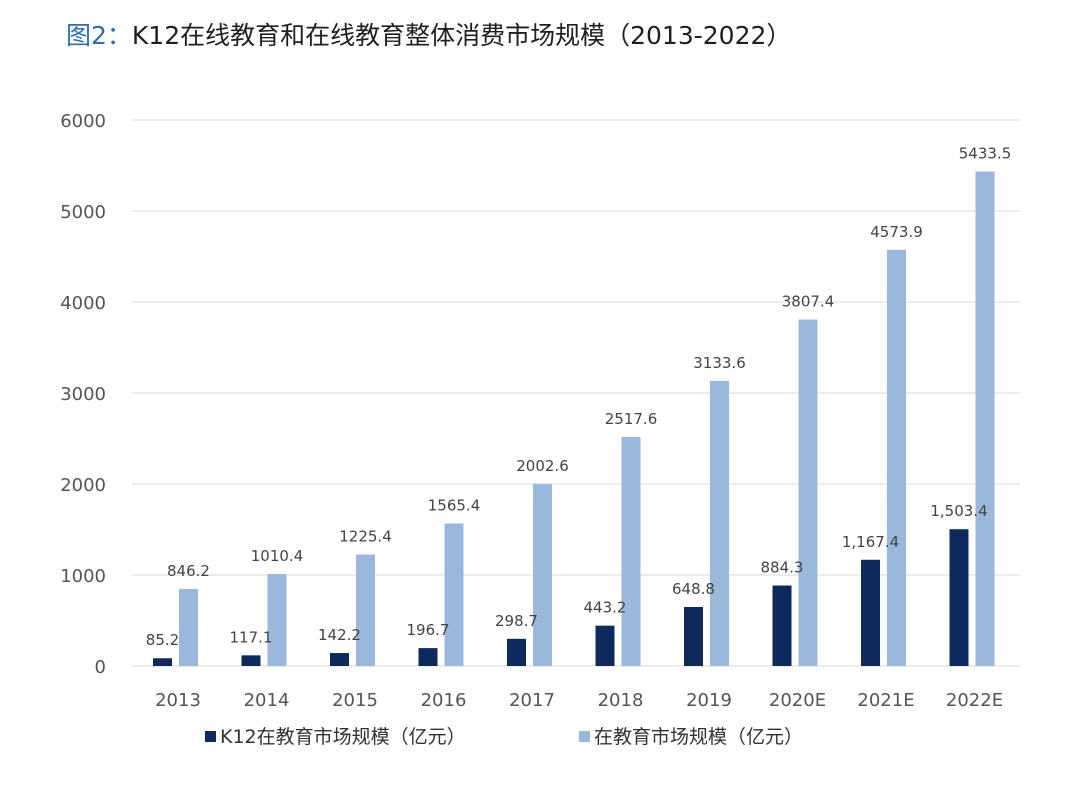 This screenshot has height=785, width=1080. What do you see at coordinates (985, 154) in the screenshot?
I see `data-label: 5433.5` at bounding box center [985, 154].